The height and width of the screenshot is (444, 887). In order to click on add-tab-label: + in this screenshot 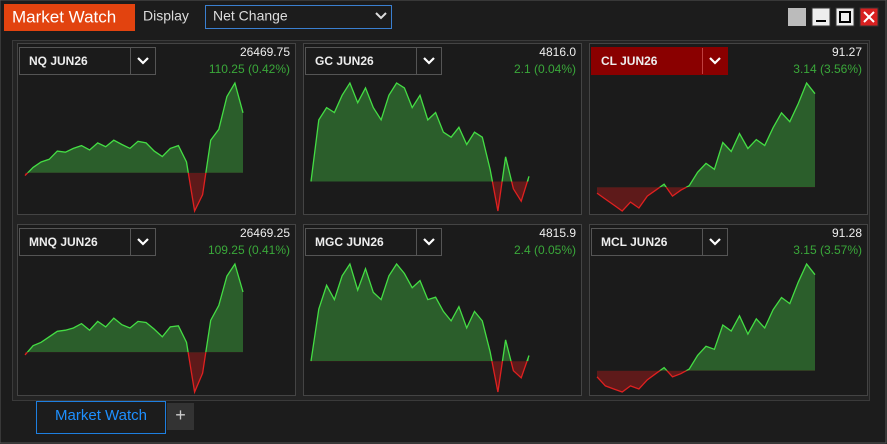, I will do `click(180, 415)`.